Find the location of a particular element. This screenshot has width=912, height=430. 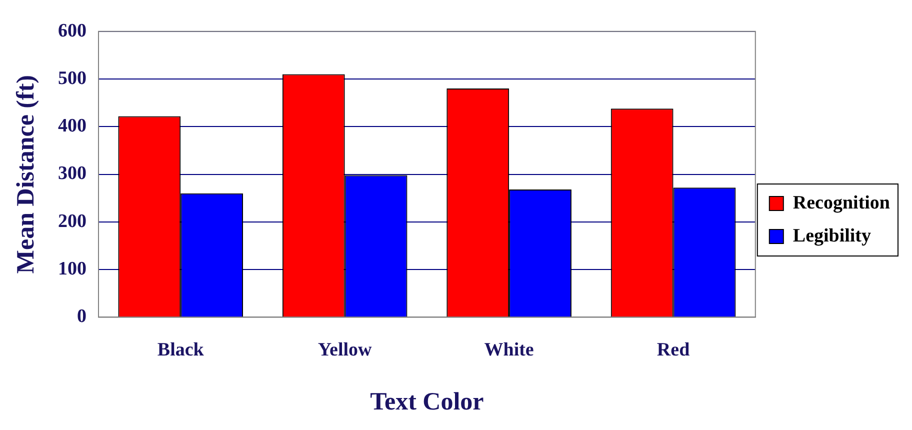

x-tick-label: Red is located at coordinates (673, 350).